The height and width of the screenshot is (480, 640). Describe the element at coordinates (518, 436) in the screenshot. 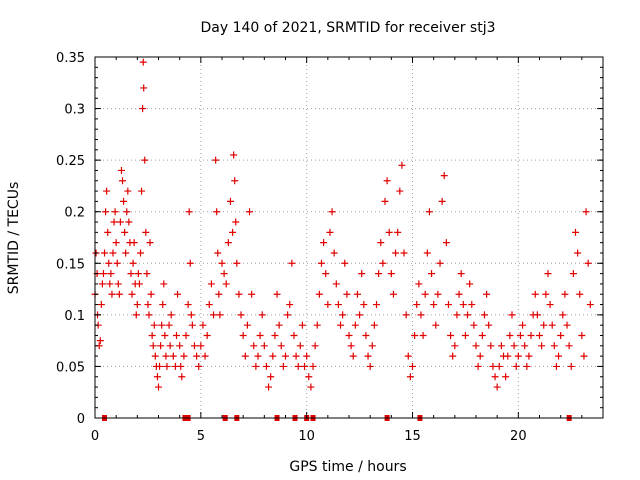

I see `x-tick-label: 20` at that location.